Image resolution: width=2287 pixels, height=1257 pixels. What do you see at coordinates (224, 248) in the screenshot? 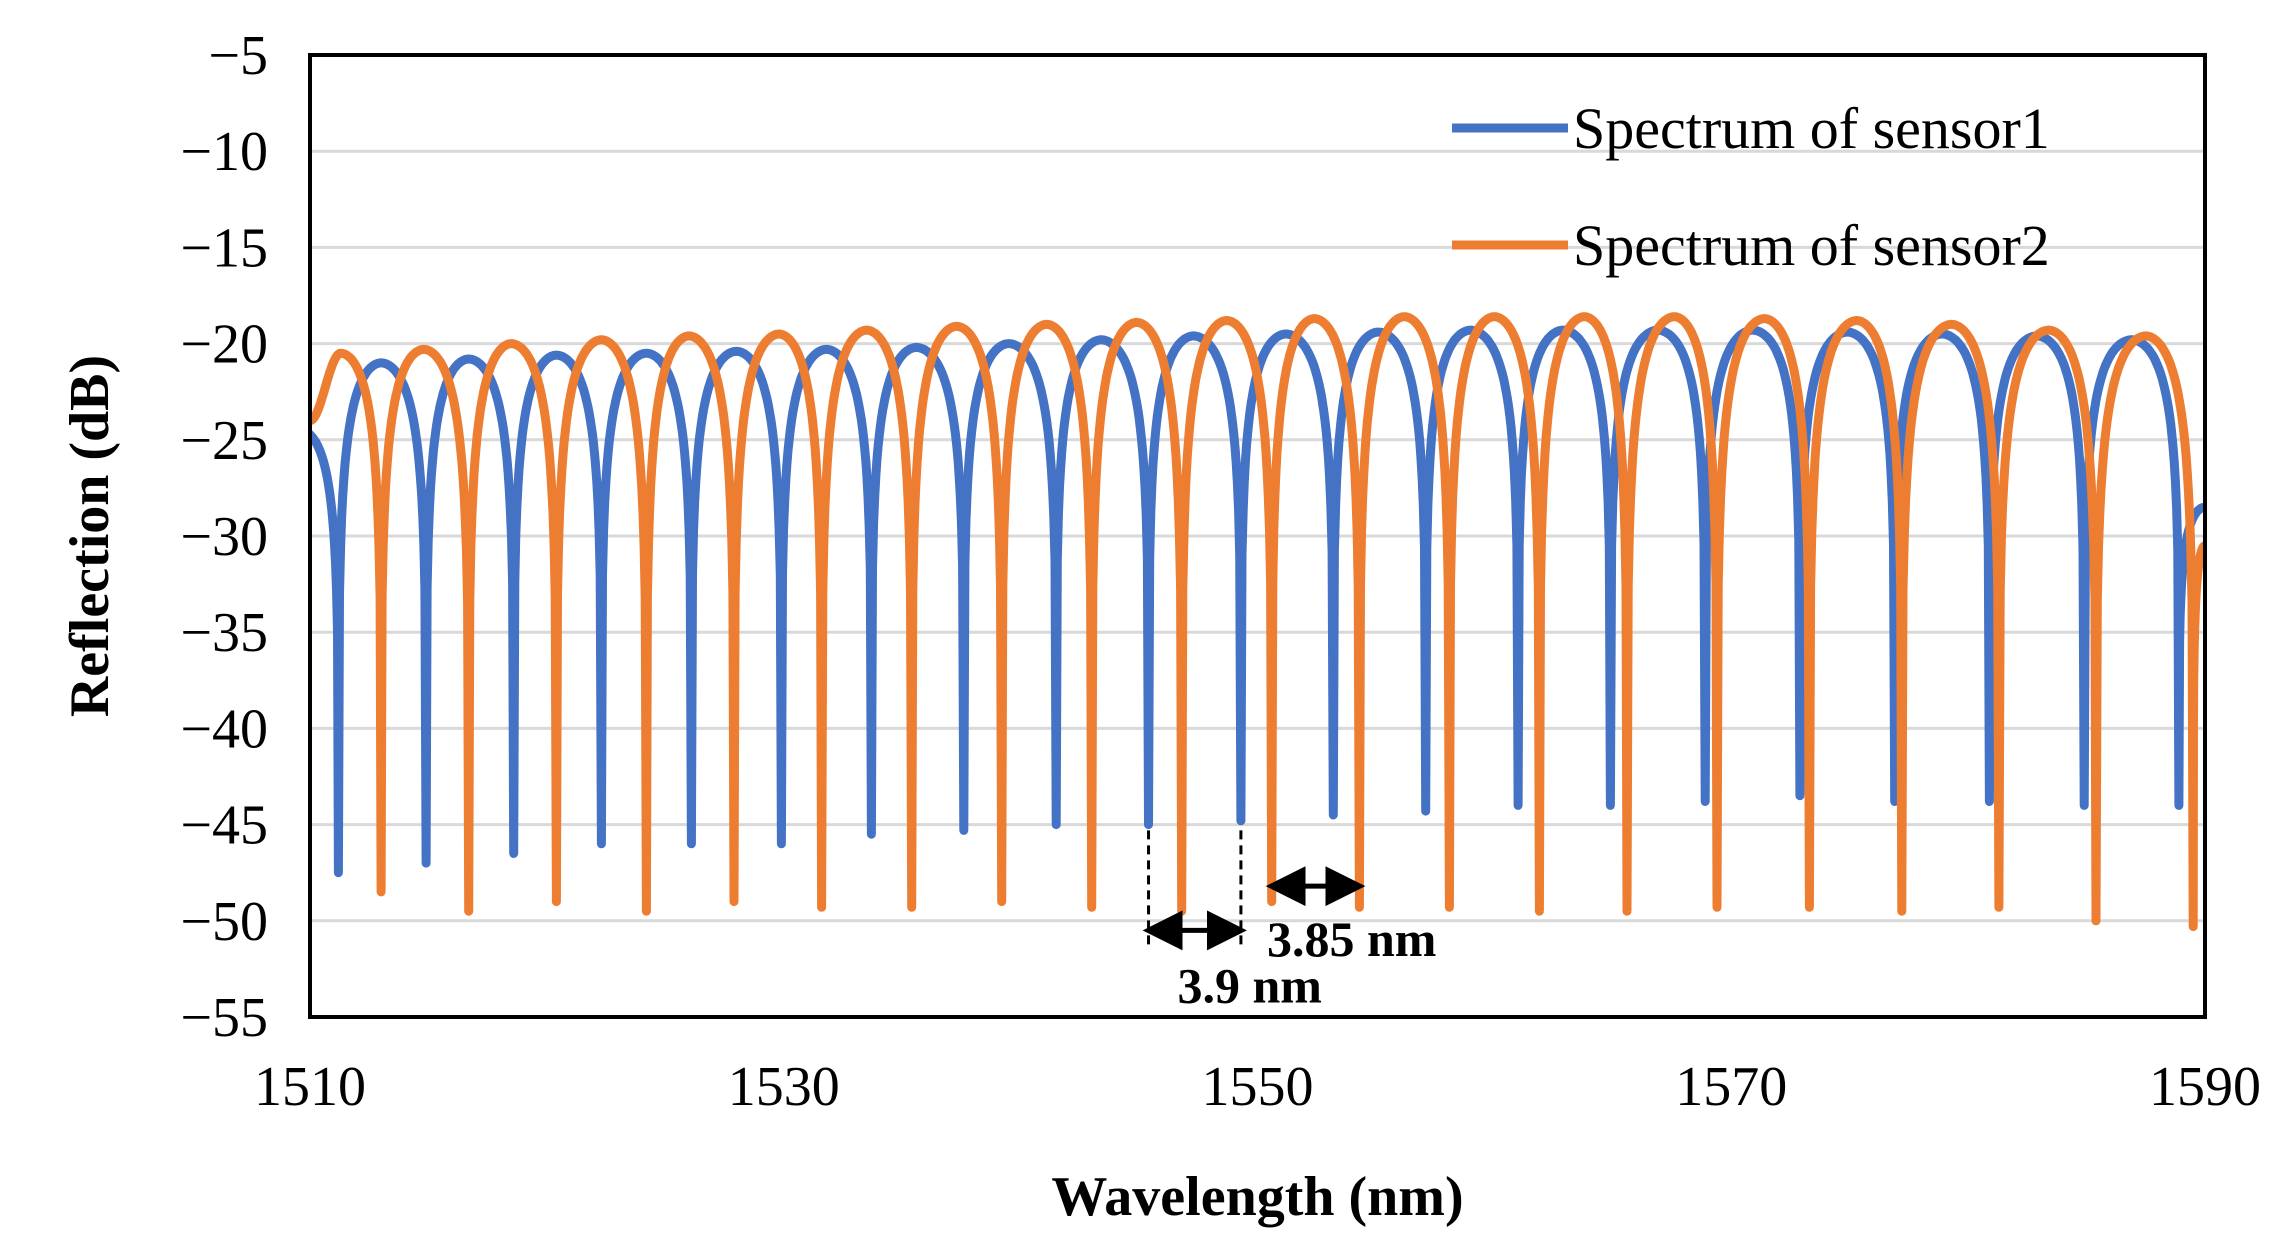
I see `y-tick-label: −15` at bounding box center [224, 248].